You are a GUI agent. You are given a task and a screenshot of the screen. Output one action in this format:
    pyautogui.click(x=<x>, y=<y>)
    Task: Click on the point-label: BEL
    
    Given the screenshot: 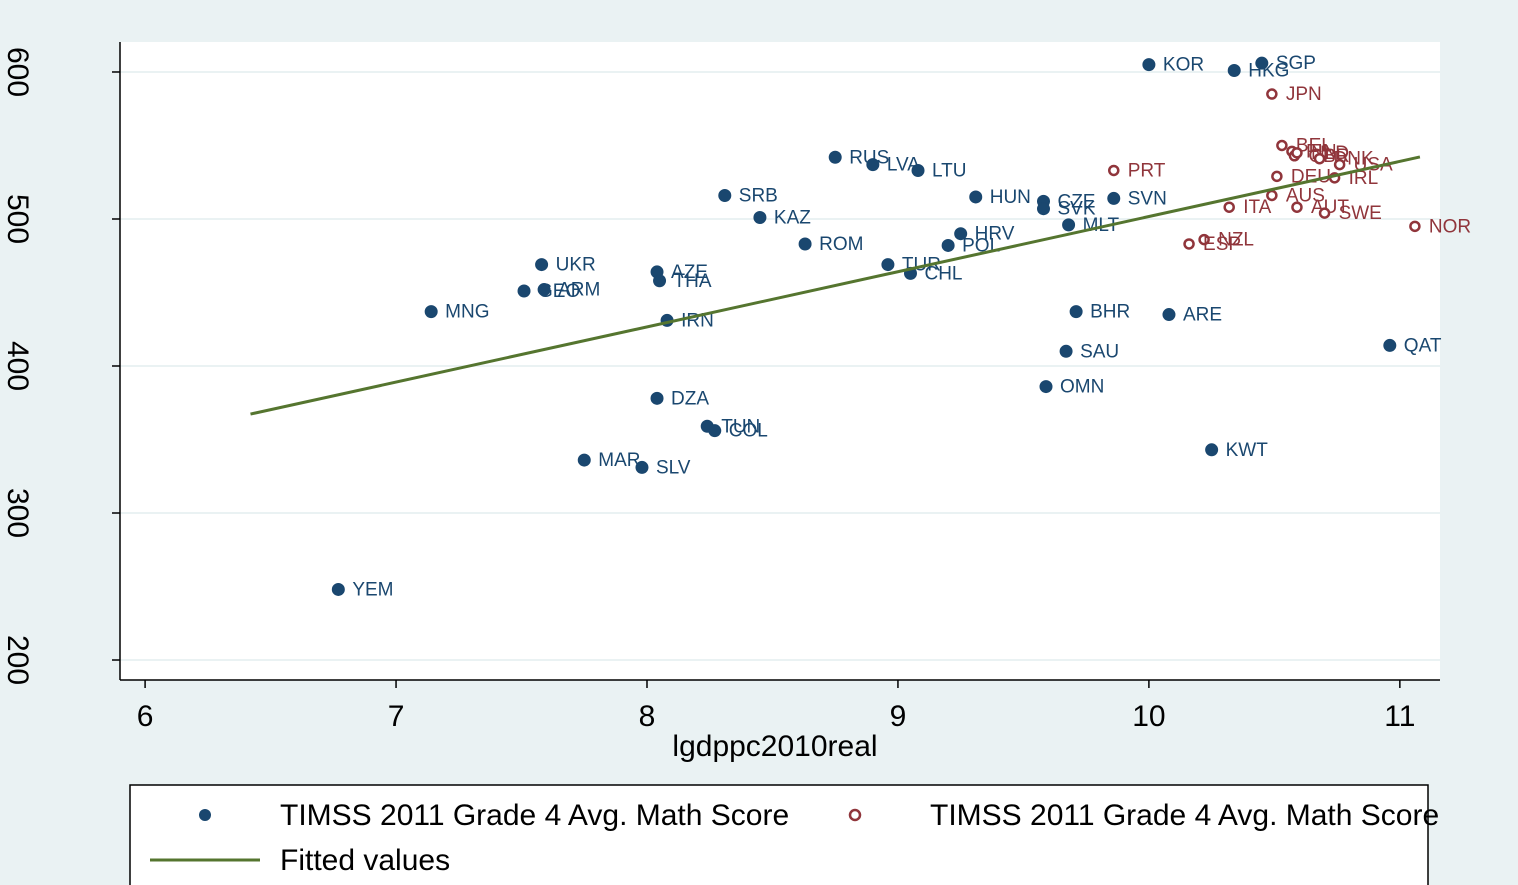 What is the action you would take?
    pyautogui.click(x=1314, y=146)
    